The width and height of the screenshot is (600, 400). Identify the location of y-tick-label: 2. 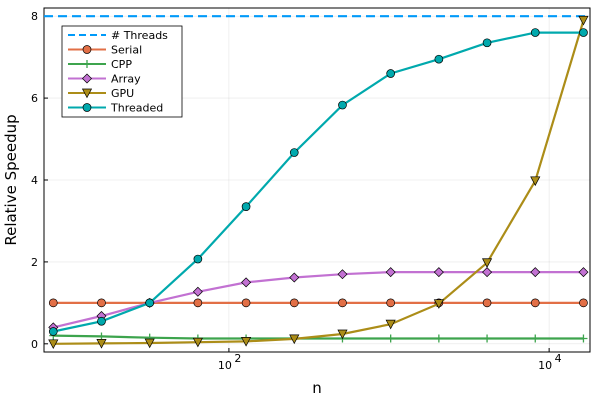
(34, 262).